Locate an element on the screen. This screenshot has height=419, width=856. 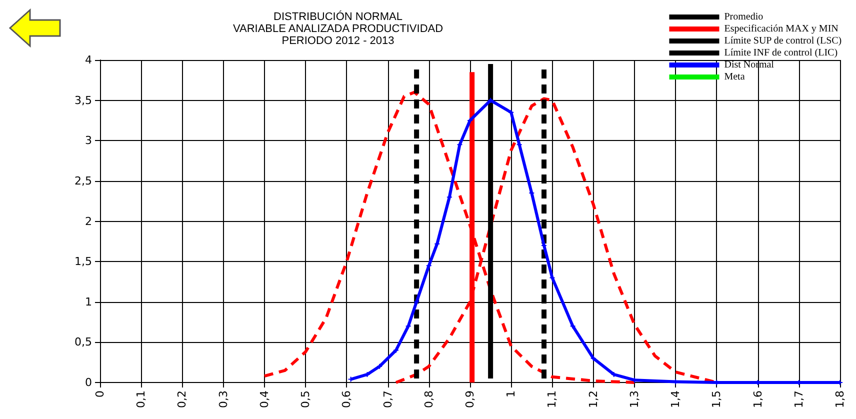
y-tick-label: 4 is located at coordinates (88, 60).